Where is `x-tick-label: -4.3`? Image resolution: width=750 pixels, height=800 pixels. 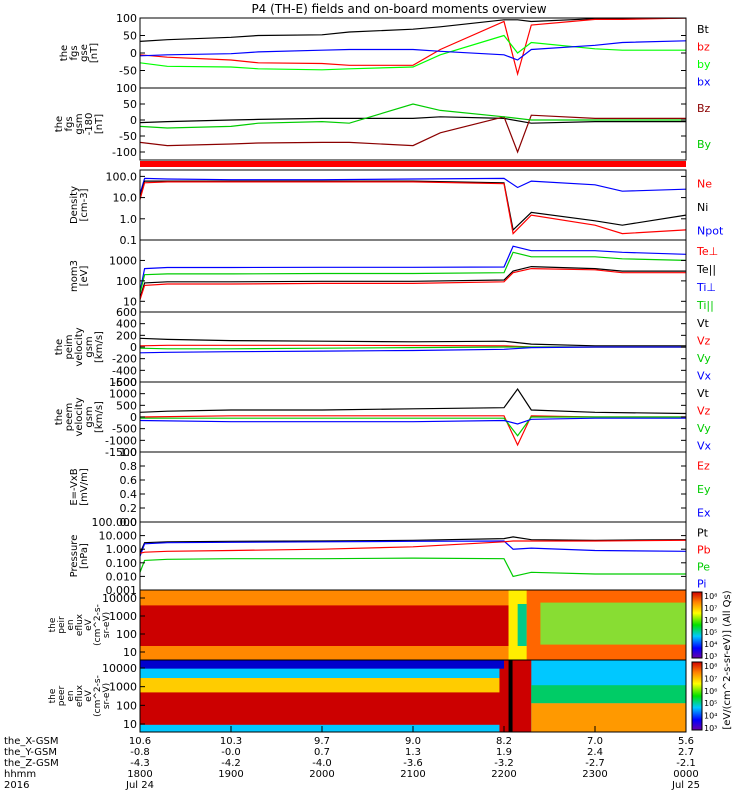 x-tick-label: -4.3 is located at coordinates (140, 763).